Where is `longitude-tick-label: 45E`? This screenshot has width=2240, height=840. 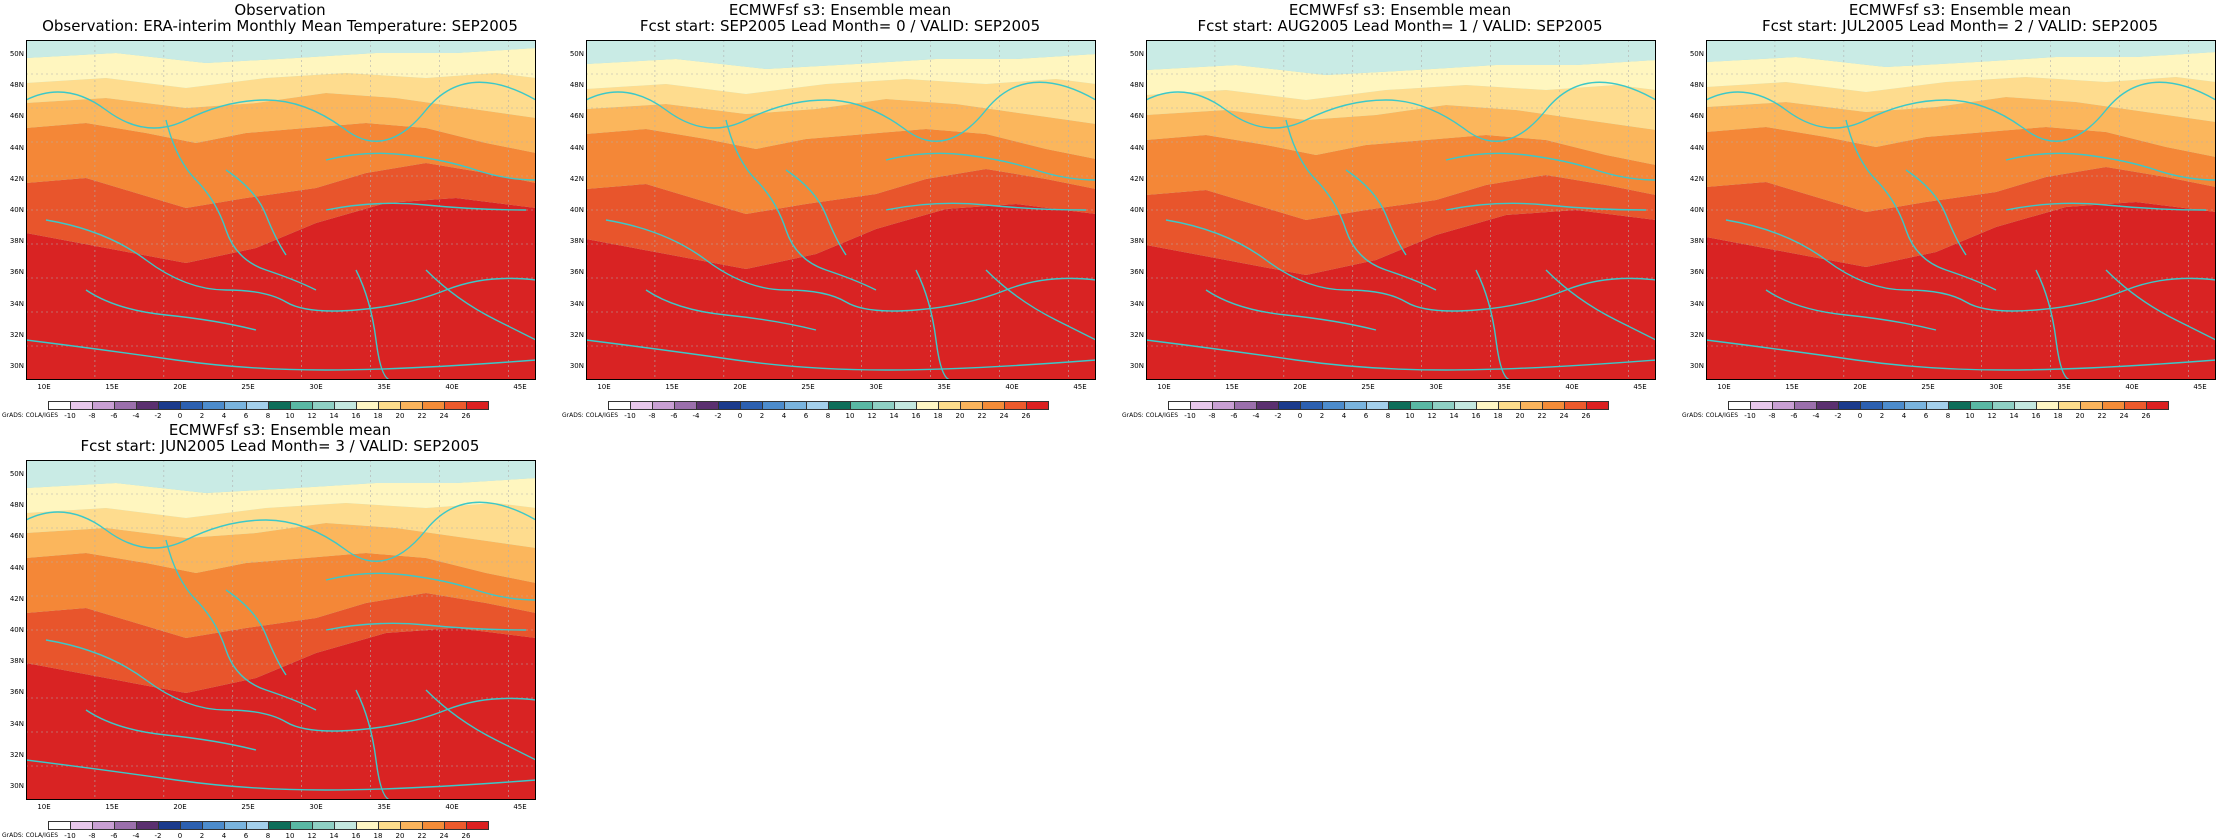
longitude-tick-label: 45E is located at coordinates (1640, 387).